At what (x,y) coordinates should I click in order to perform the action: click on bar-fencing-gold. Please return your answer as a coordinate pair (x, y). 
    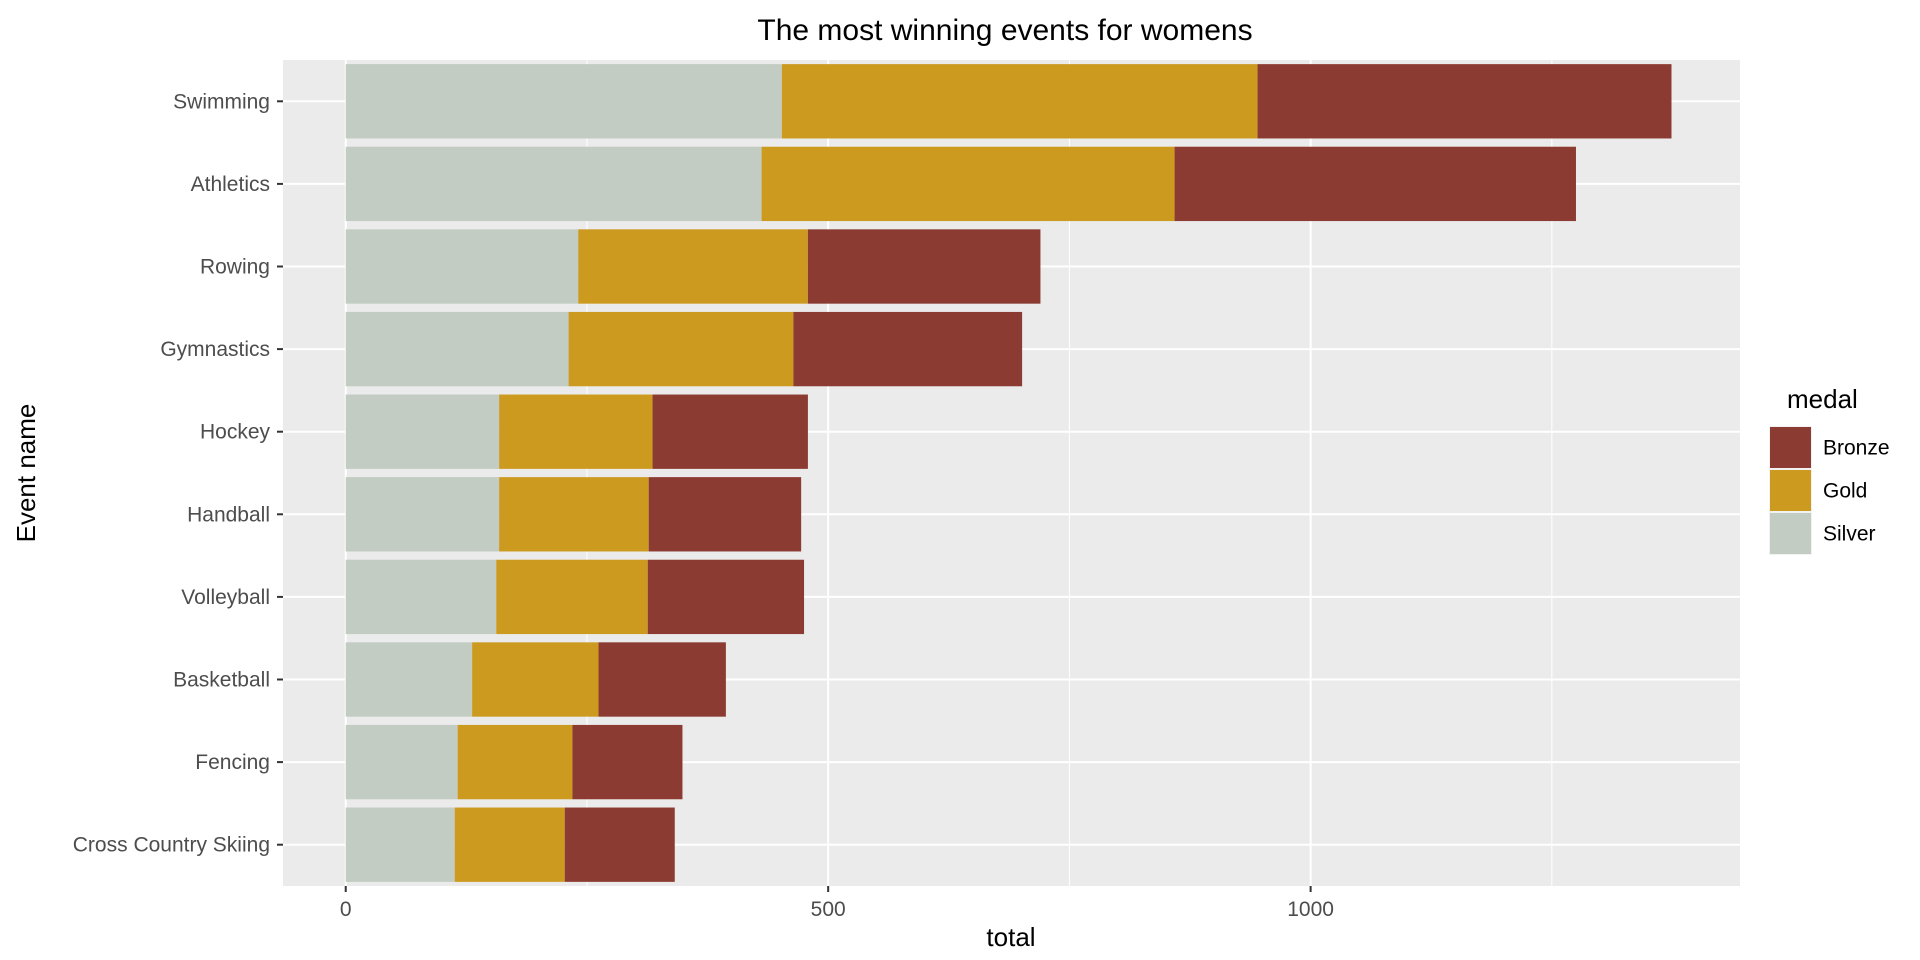
    Looking at the image, I should click on (515, 762).